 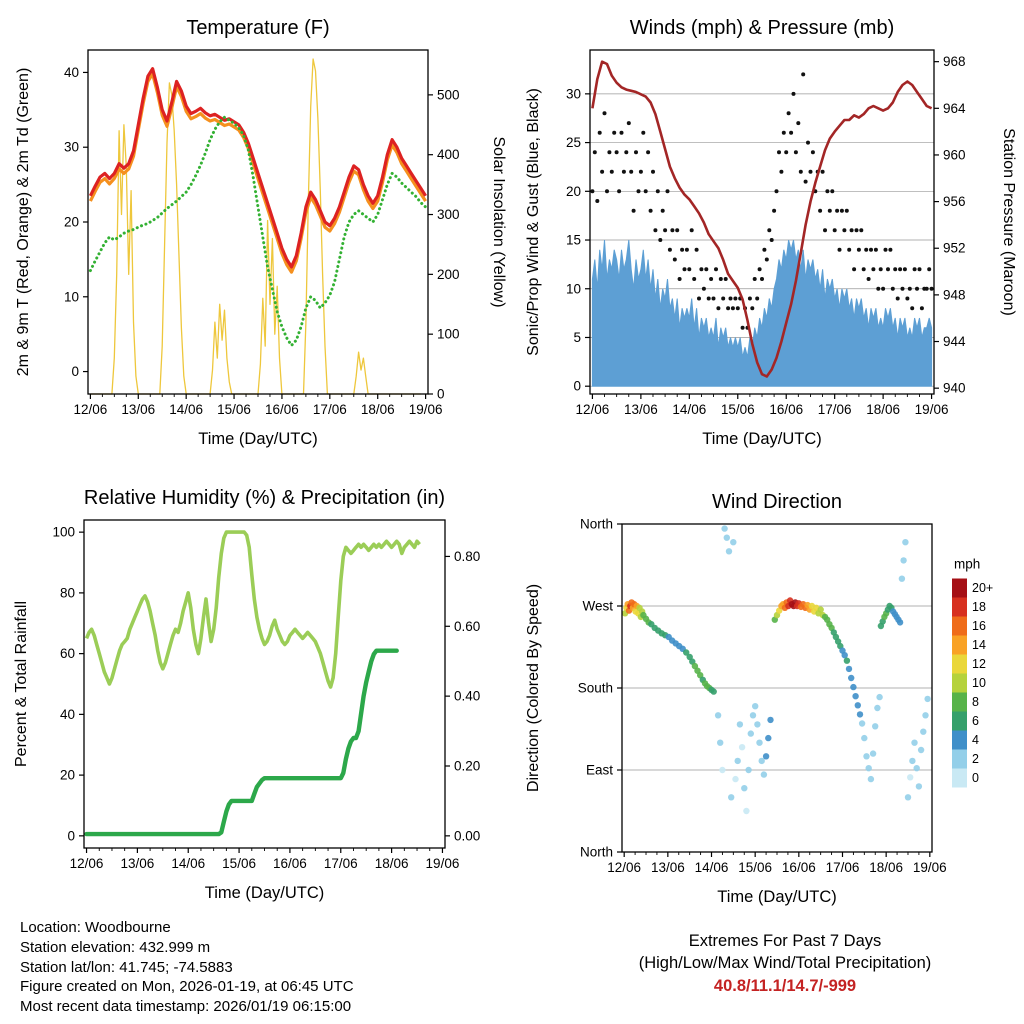 What do you see at coordinates (762, 201) in the screenshot?
I see `series-wind-gust` at bounding box center [762, 201].